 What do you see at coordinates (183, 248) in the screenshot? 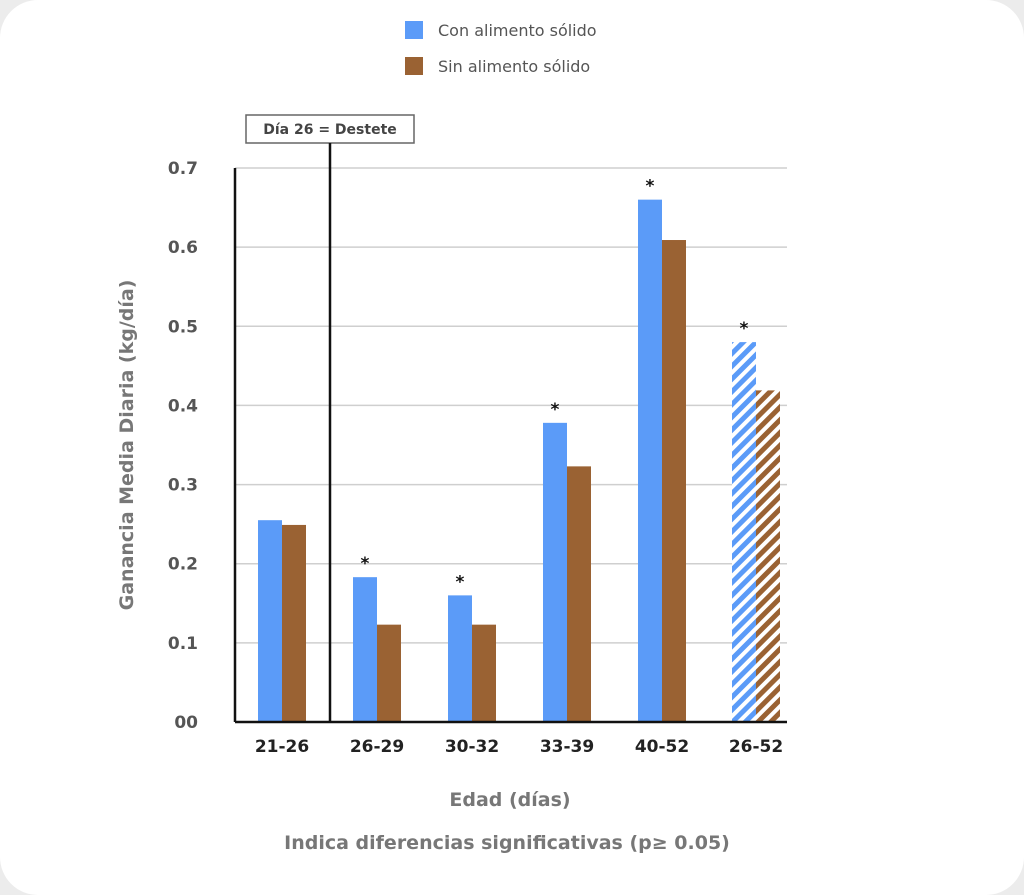
I see `y-tick-label: 0.6` at bounding box center [183, 248].